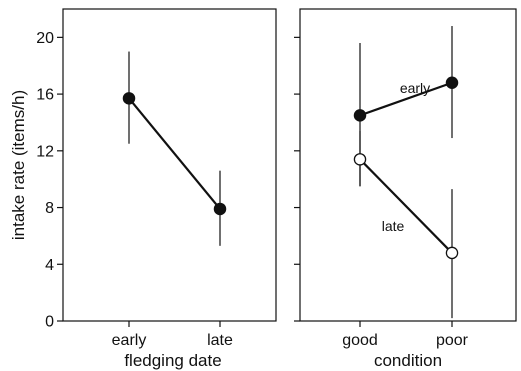 The height and width of the screenshot is (371, 521). What do you see at coordinates (45, 38) in the screenshot?
I see `y-tick-label: 20` at bounding box center [45, 38].